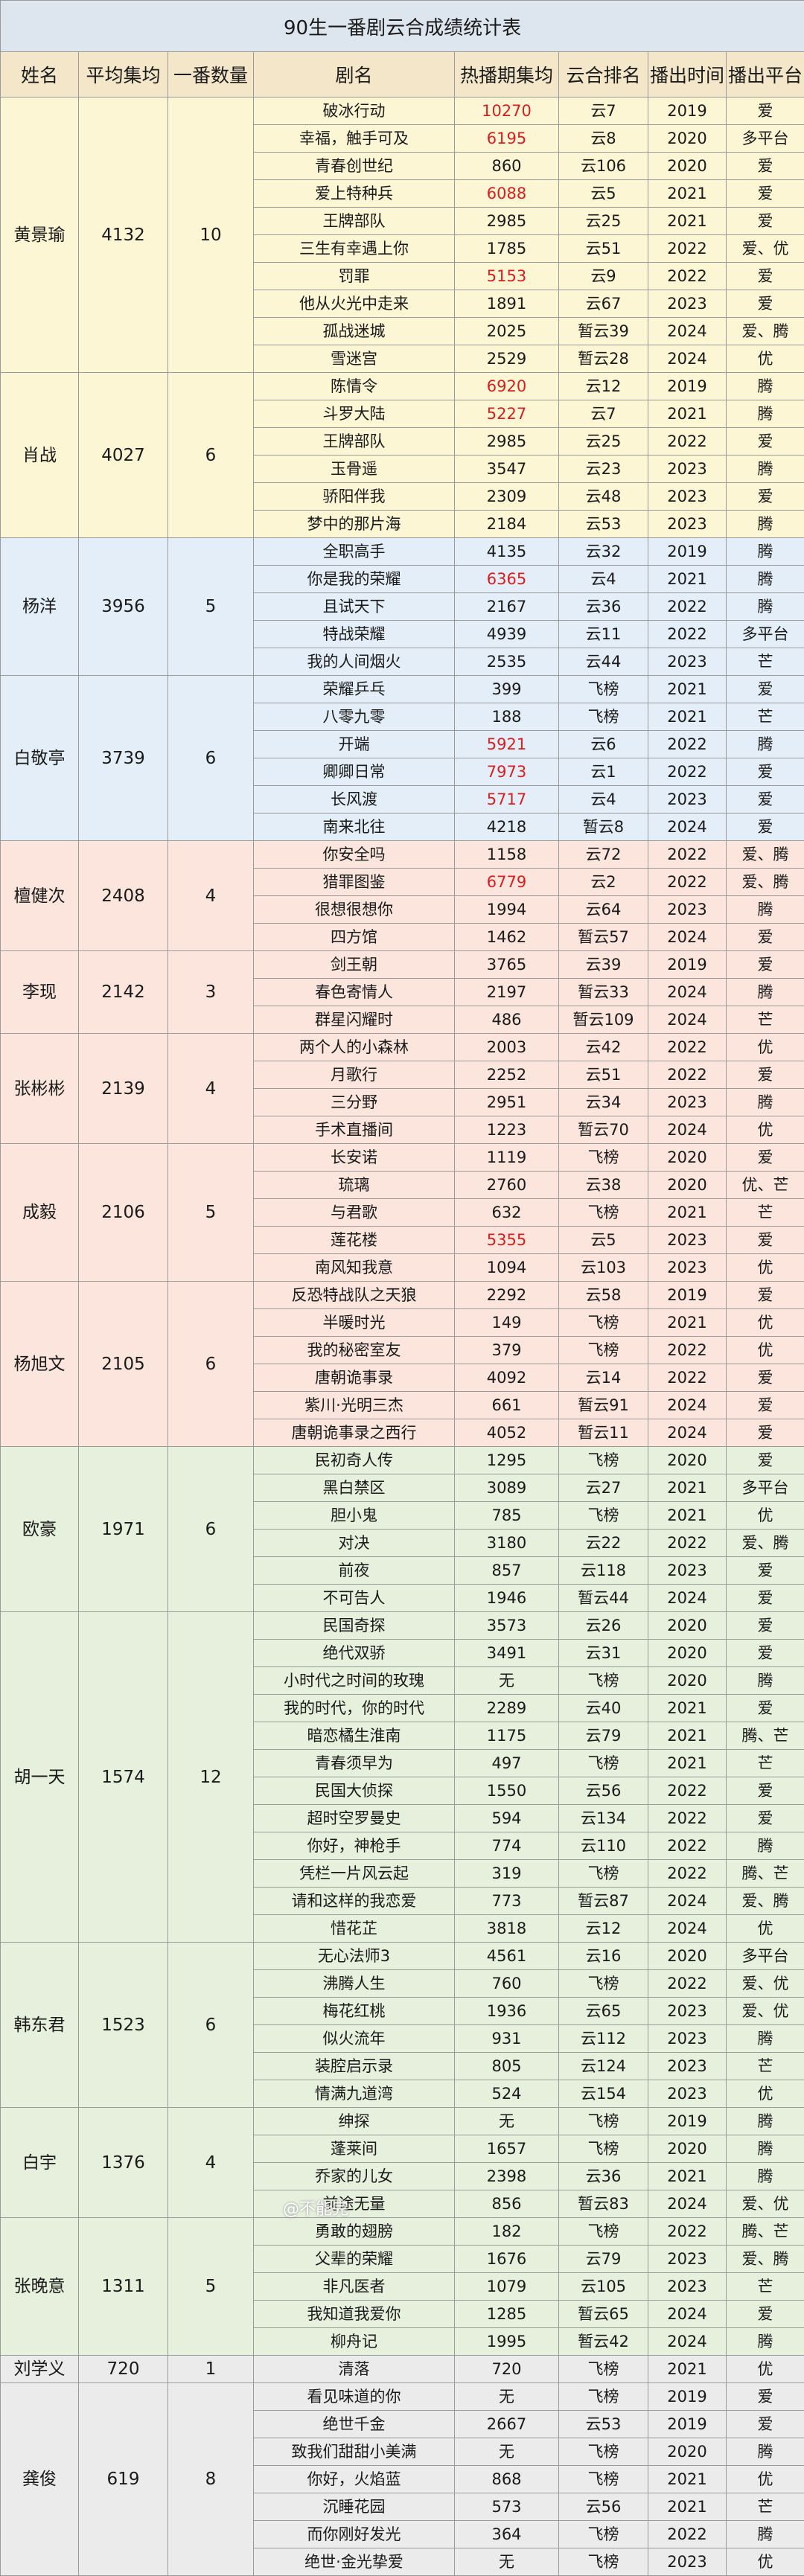 The image size is (804, 2576). Describe the element at coordinates (354, 607) in the screenshot. I see `show-title: 且试天下` at that location.